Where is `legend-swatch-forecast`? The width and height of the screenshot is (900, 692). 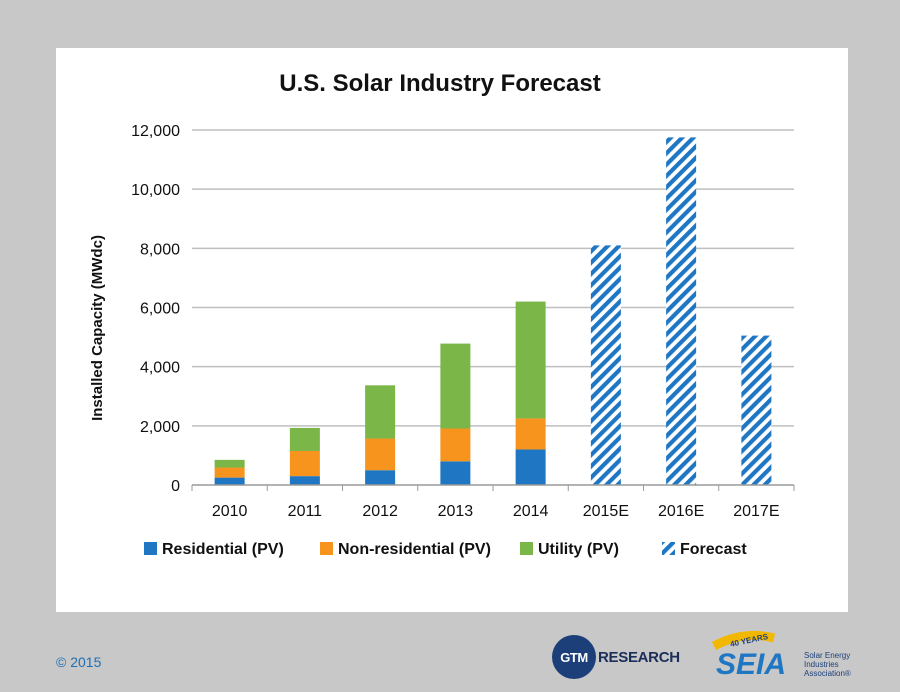 legend-swatch-forecast is located at coordinates (668, 548).